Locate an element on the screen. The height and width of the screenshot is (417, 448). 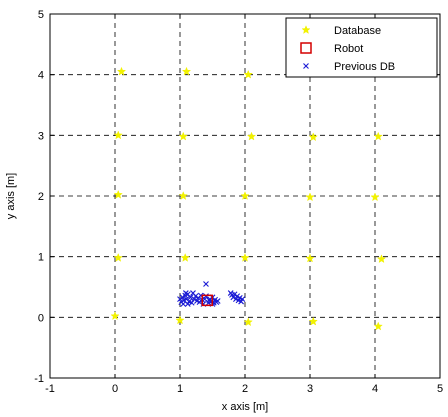
y-axis-title: y axis [m] is located at coordinates (11, 196).